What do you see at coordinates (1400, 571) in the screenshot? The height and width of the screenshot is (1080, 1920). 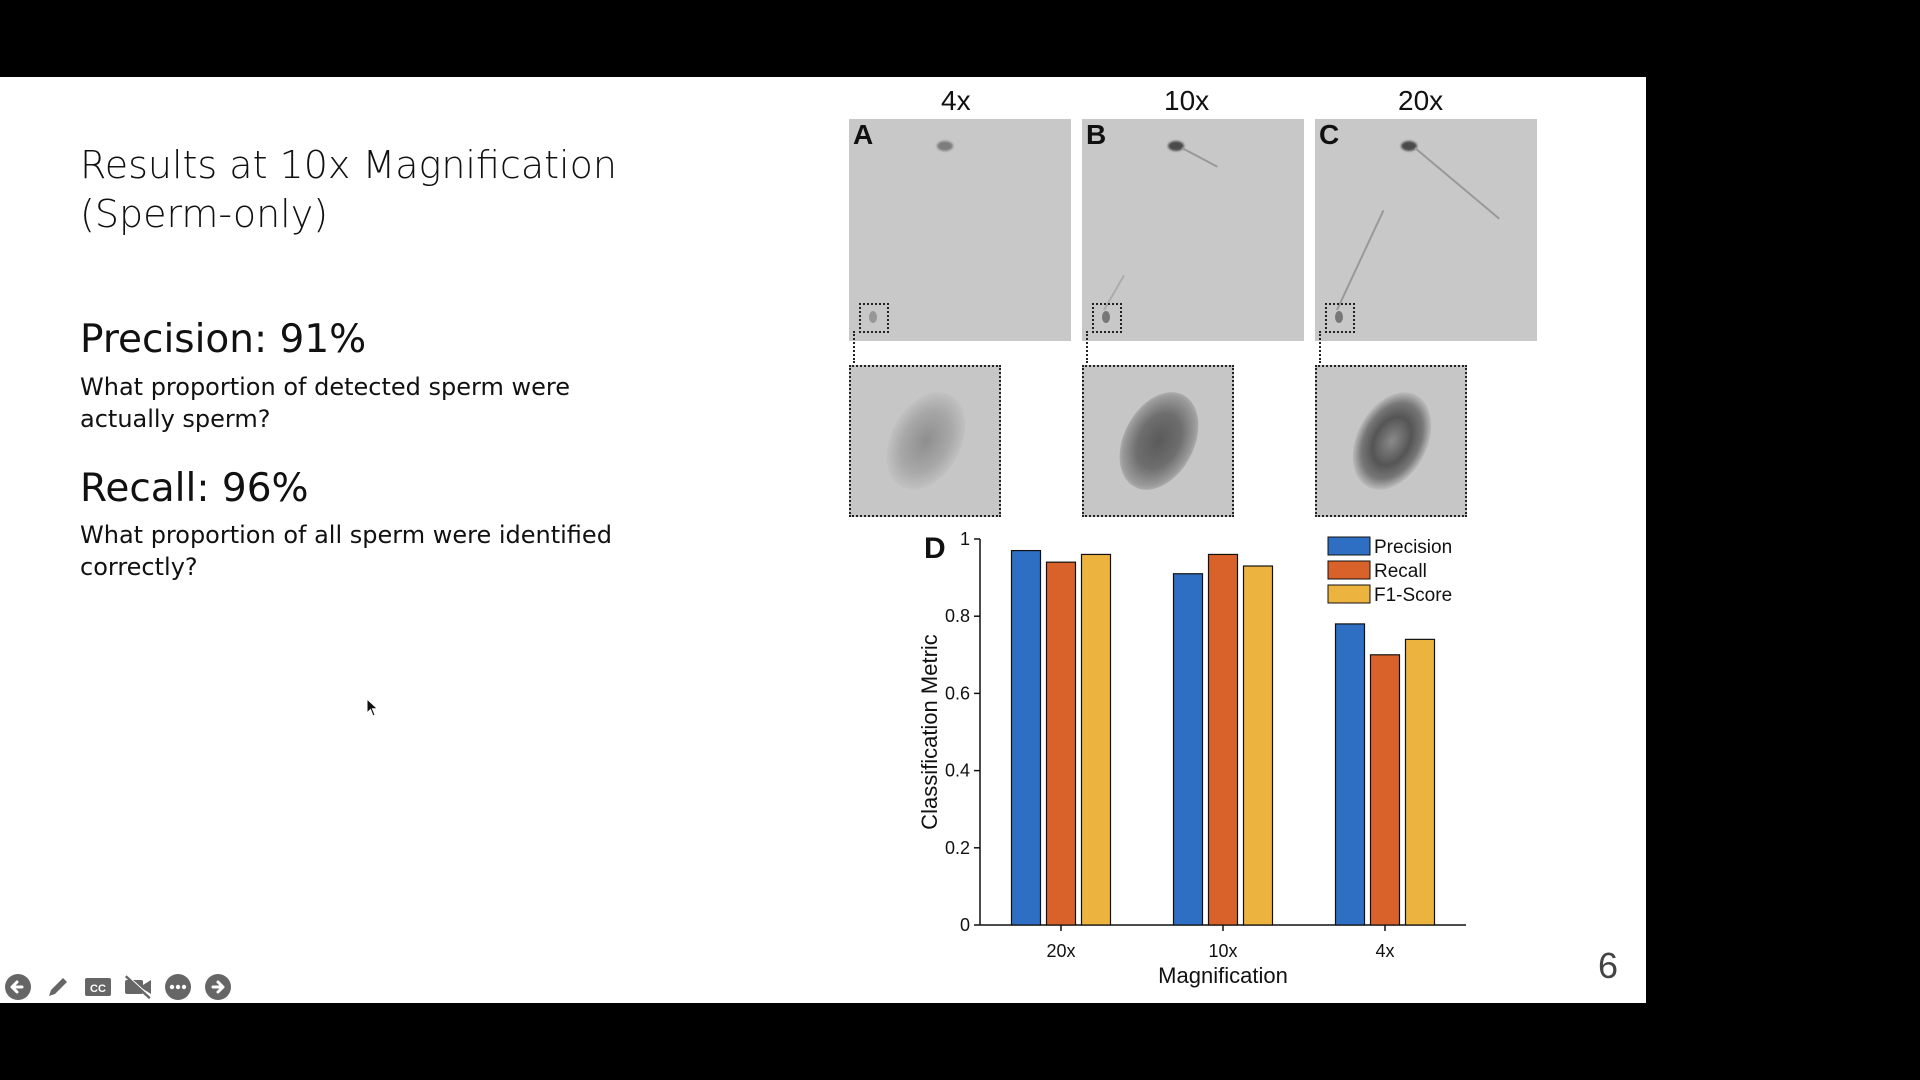 I see `legend-label: Recall` at bounding box center [1400, 571].